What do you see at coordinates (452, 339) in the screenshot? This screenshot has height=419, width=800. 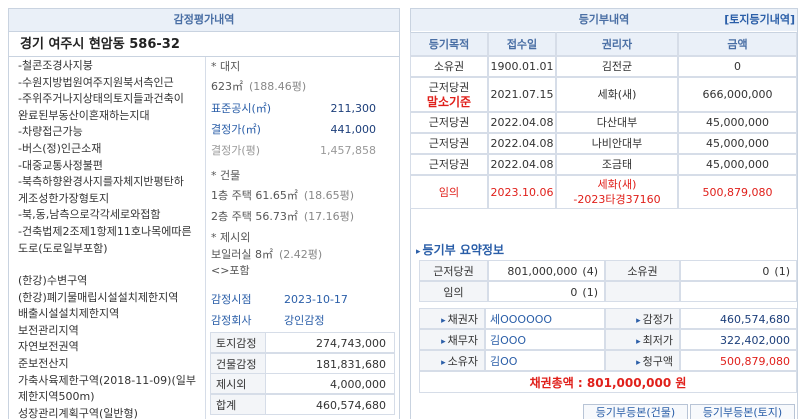 I see `party-label: 채무자` at bounding box center [452, 339].